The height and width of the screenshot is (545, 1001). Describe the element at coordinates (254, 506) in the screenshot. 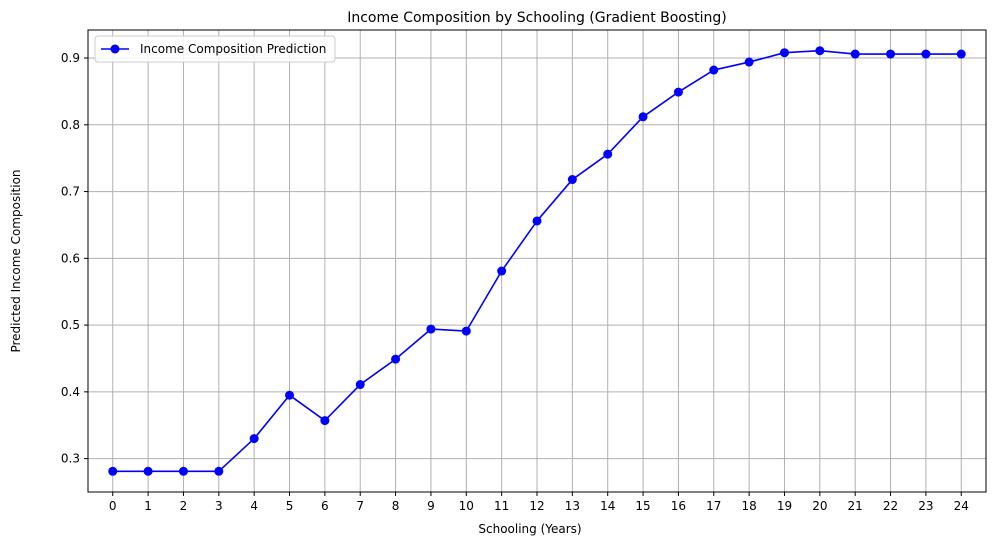

I see `x-tick-label: 4` at that location.